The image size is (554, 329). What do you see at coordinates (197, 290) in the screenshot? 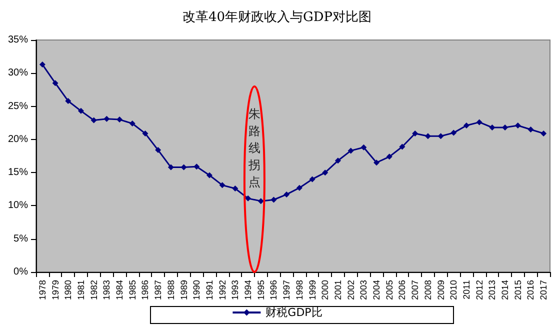
I see `x-tick-label: 1990` at bounding box center [197, 290].